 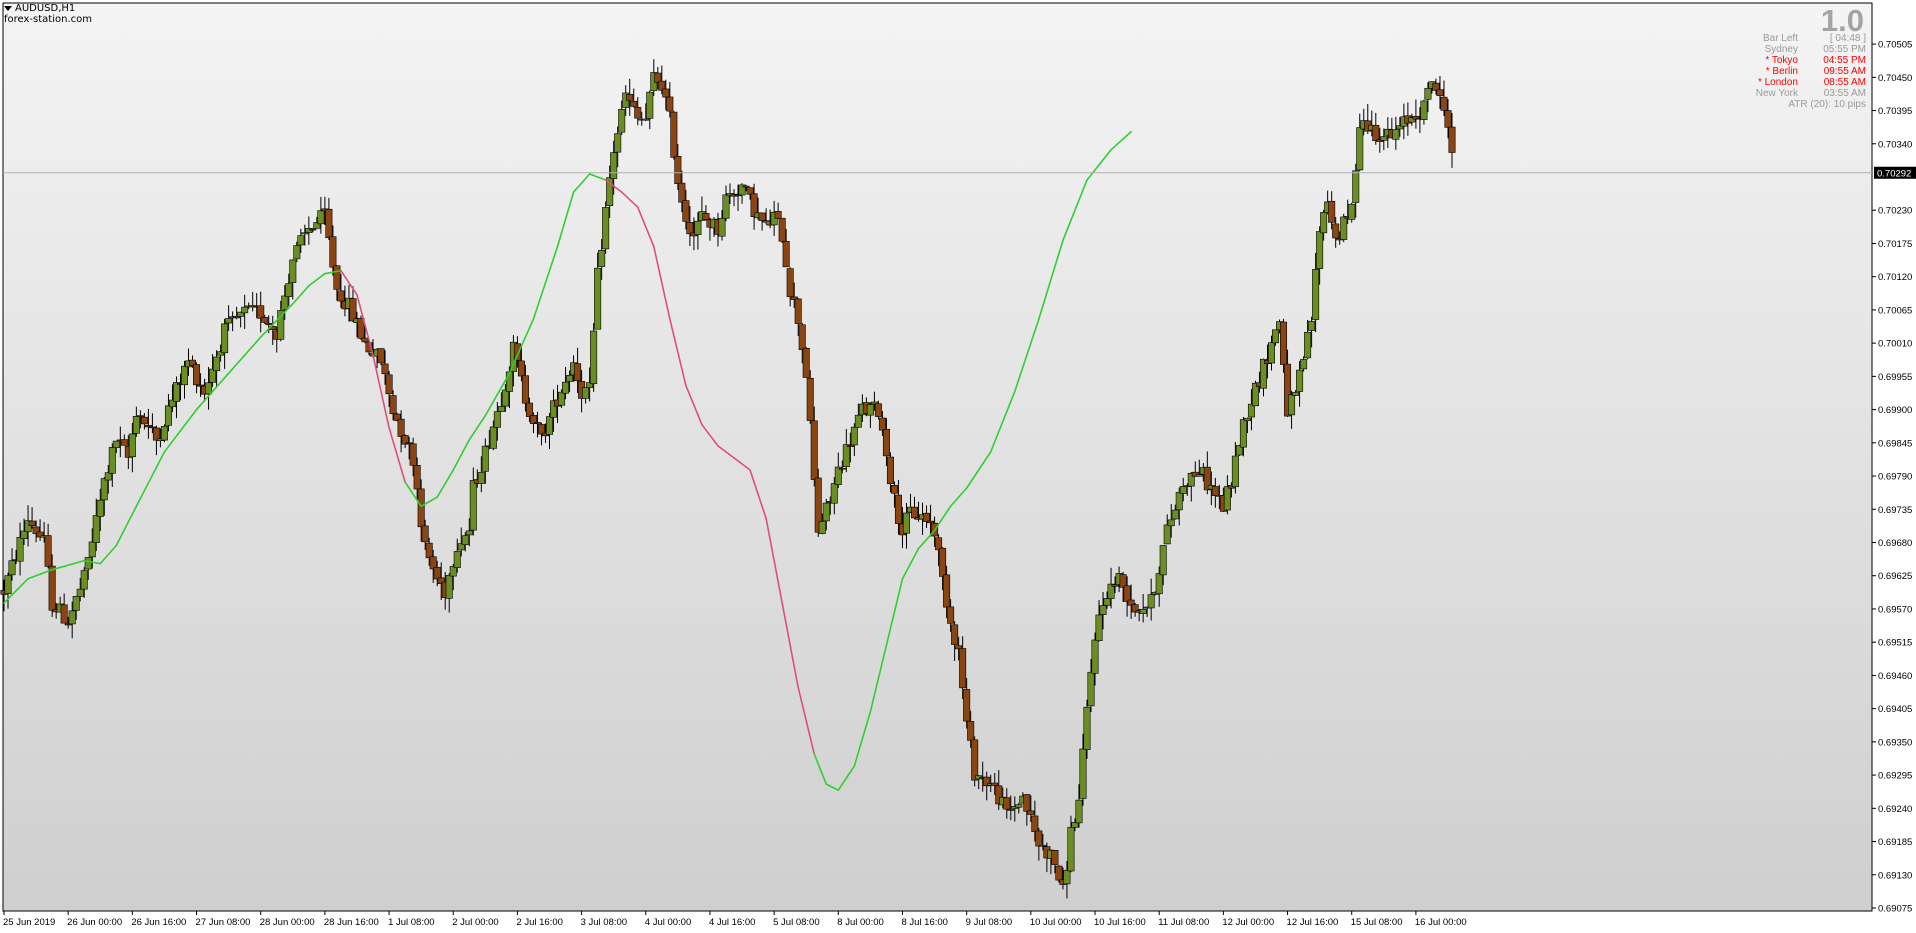 I want to click on session-value: 05:55 PM, so click(x=1844, y=49).